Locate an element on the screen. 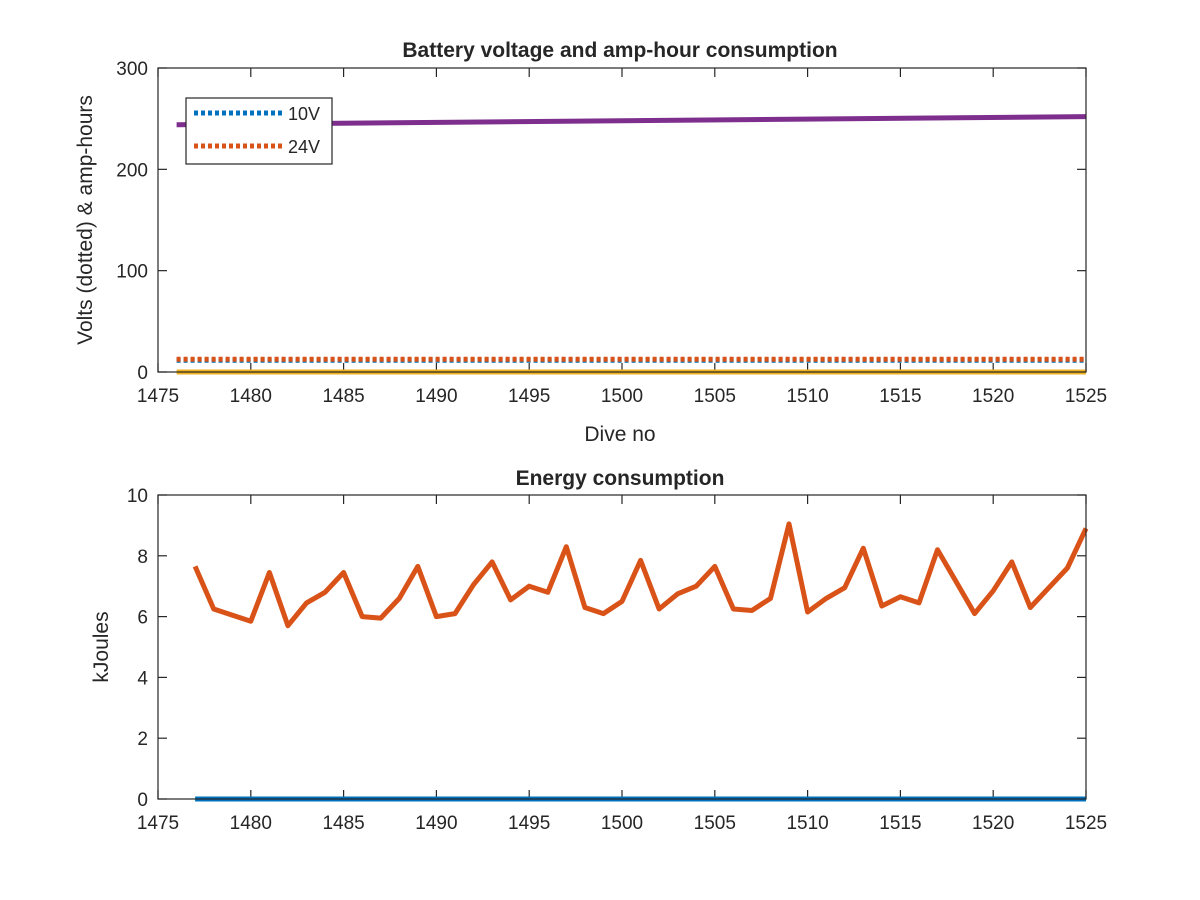 The height and width of the screenshot is (900, 1200). legend-label-10v: 10V is located at coordinates (304, 114).